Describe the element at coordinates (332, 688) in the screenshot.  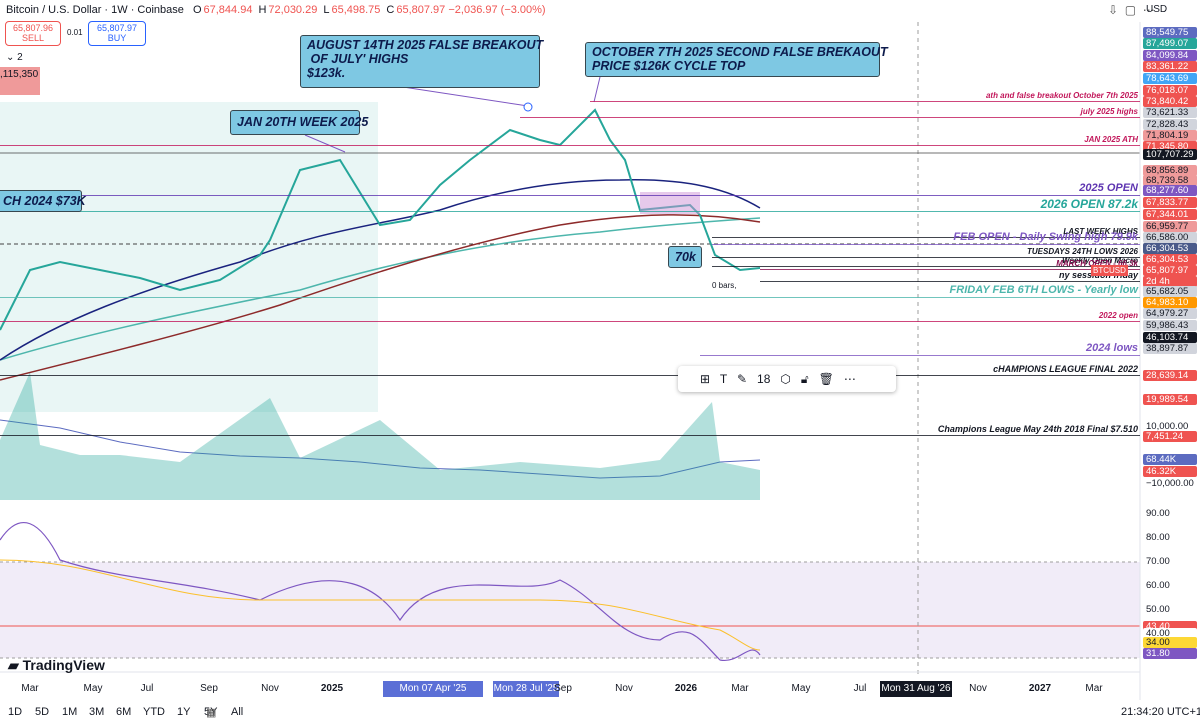
I see `time-label: 2025` at that location.